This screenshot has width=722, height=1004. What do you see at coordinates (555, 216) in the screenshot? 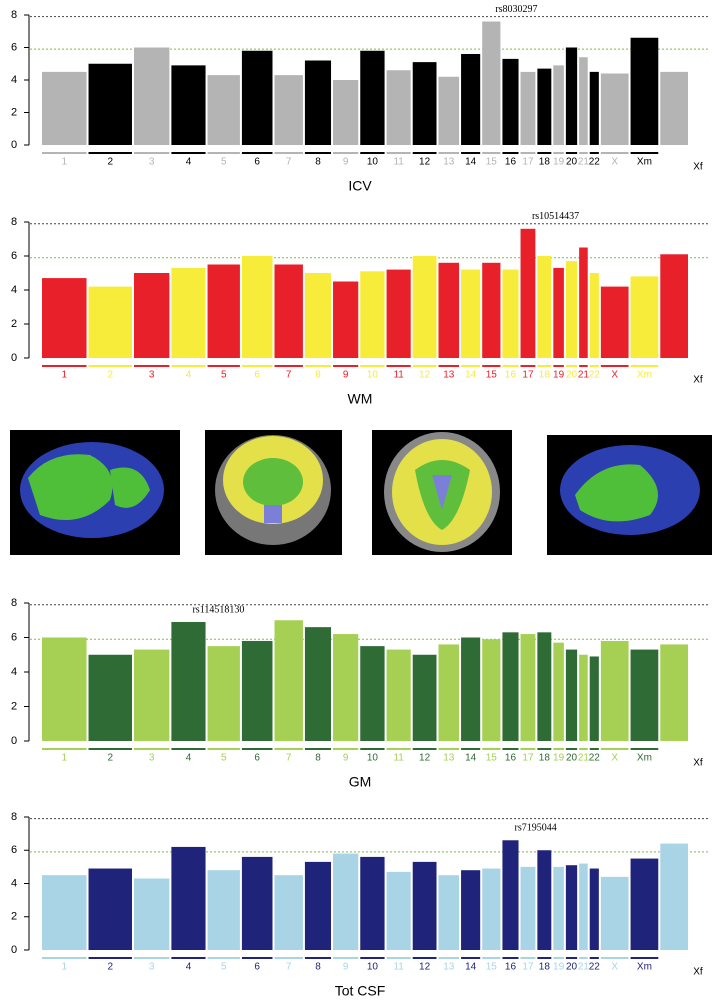
I see `annotation: rs10514437` at bounding box center [555, 216].